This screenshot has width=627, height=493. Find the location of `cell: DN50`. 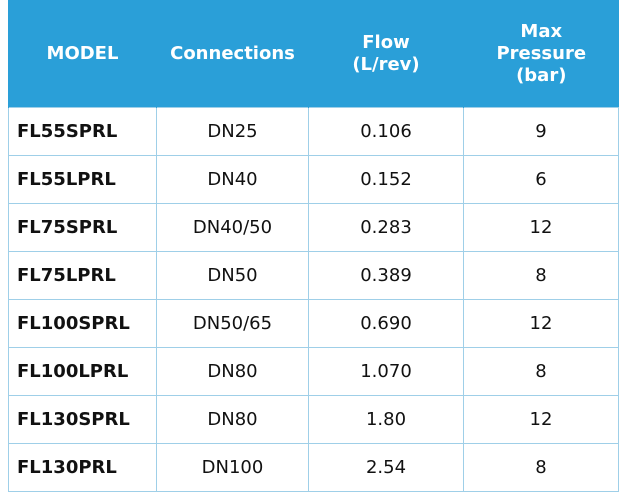

cell: DN50 is located at coordinates (232, 275).